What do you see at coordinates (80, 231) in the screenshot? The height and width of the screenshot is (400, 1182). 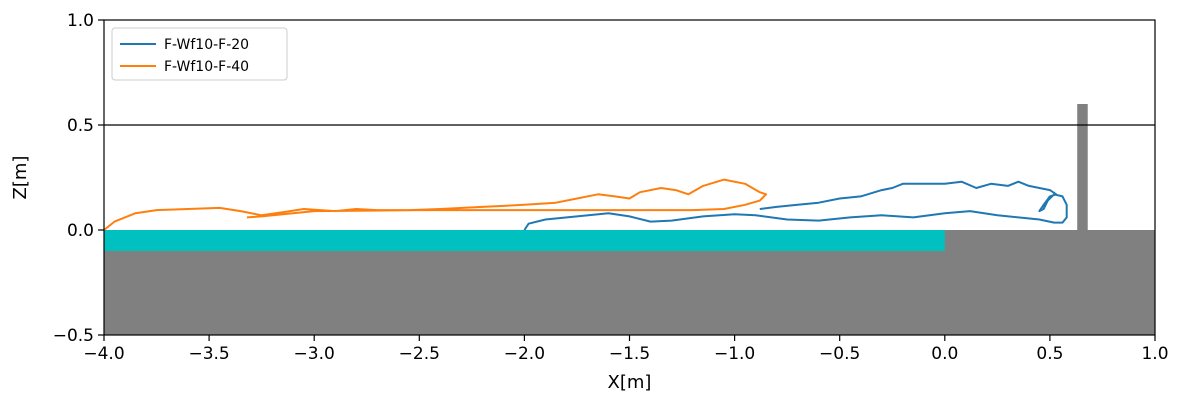 I see `y-tick-label: 0.0` at bounding box center [80, 231].